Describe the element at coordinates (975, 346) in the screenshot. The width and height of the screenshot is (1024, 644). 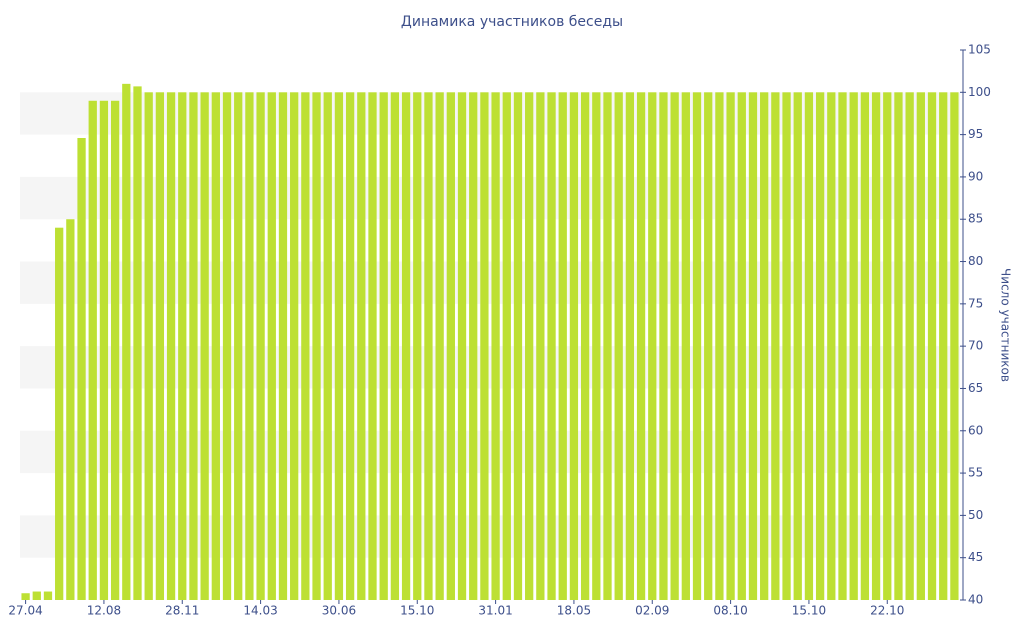
I see `y-tick-label: 70` at that location.